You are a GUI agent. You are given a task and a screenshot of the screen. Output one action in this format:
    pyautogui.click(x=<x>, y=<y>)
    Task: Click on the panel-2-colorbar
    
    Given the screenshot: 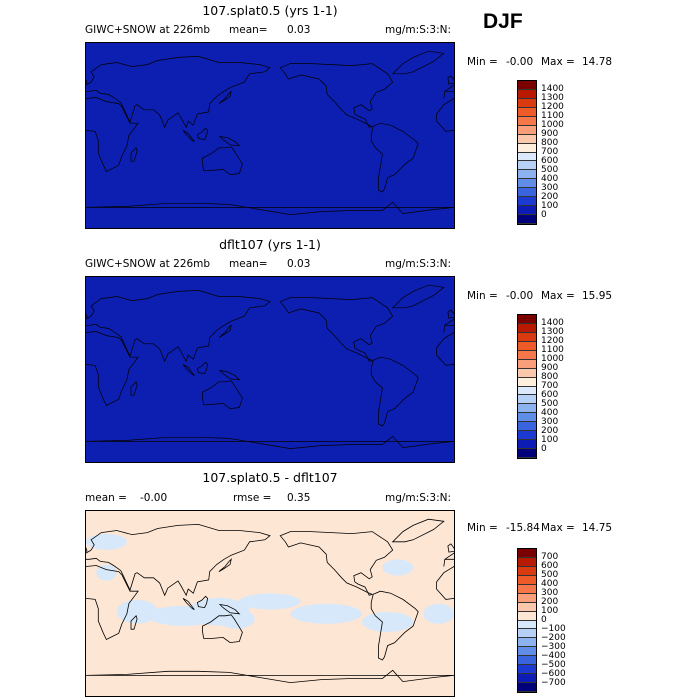 What is the action you would take?
    pyautogui.click(x=527, y=386)
    